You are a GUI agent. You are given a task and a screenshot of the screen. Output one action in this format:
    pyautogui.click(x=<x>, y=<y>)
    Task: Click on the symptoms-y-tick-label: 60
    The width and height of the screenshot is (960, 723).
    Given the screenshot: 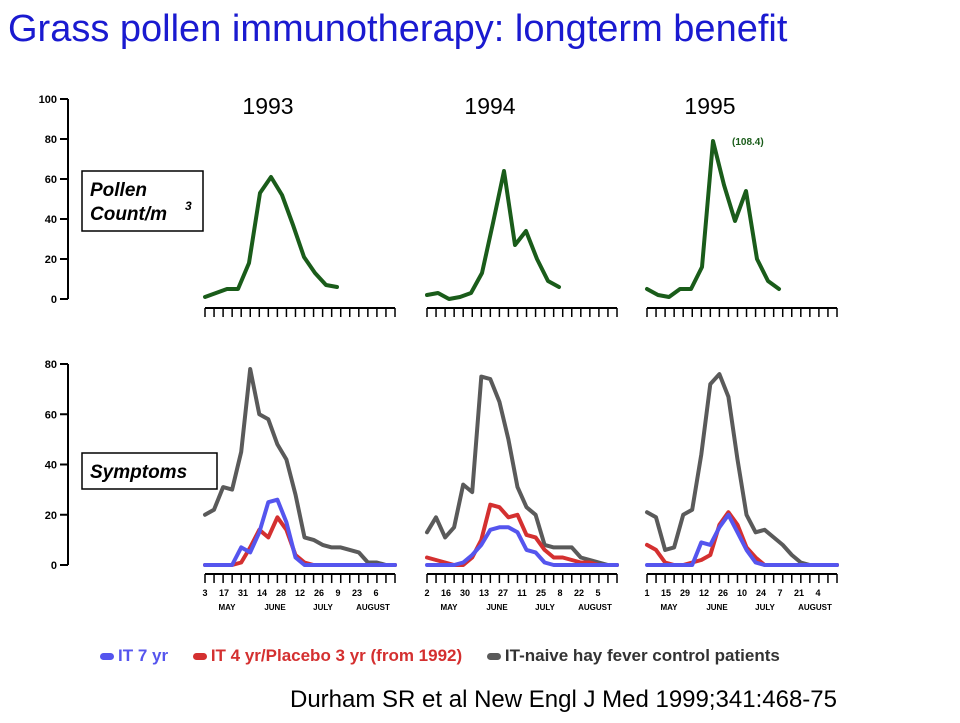 What is the action you would take?
    pyautogui.click(x=51, y=415)
    